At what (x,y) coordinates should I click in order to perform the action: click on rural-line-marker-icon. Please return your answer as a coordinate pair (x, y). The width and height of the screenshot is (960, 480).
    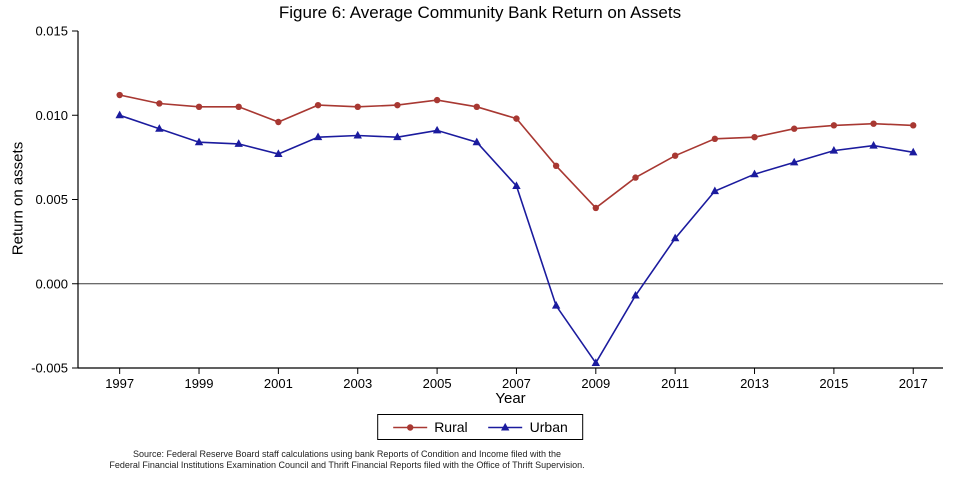
    Looking at the image, I should click on (410, 427).